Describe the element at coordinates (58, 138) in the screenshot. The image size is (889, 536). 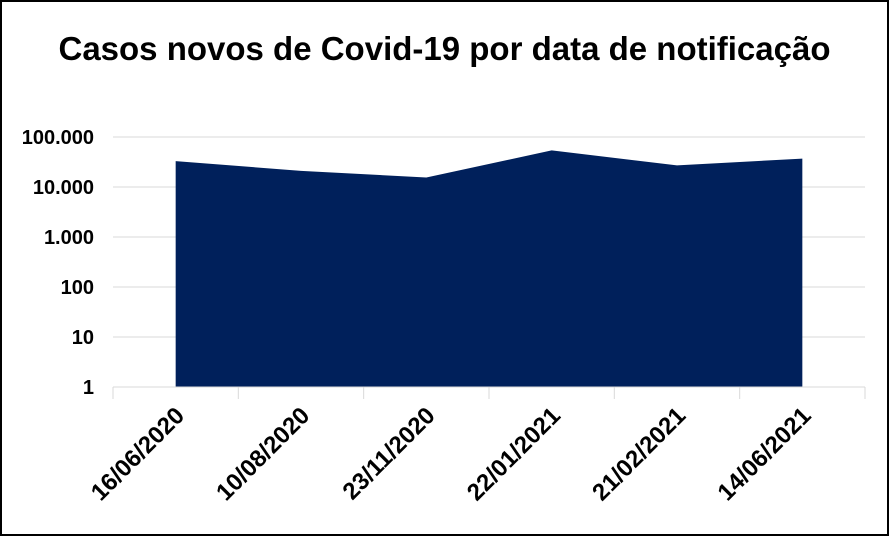
I see `y-tick-label-5: 100.000` at that location.